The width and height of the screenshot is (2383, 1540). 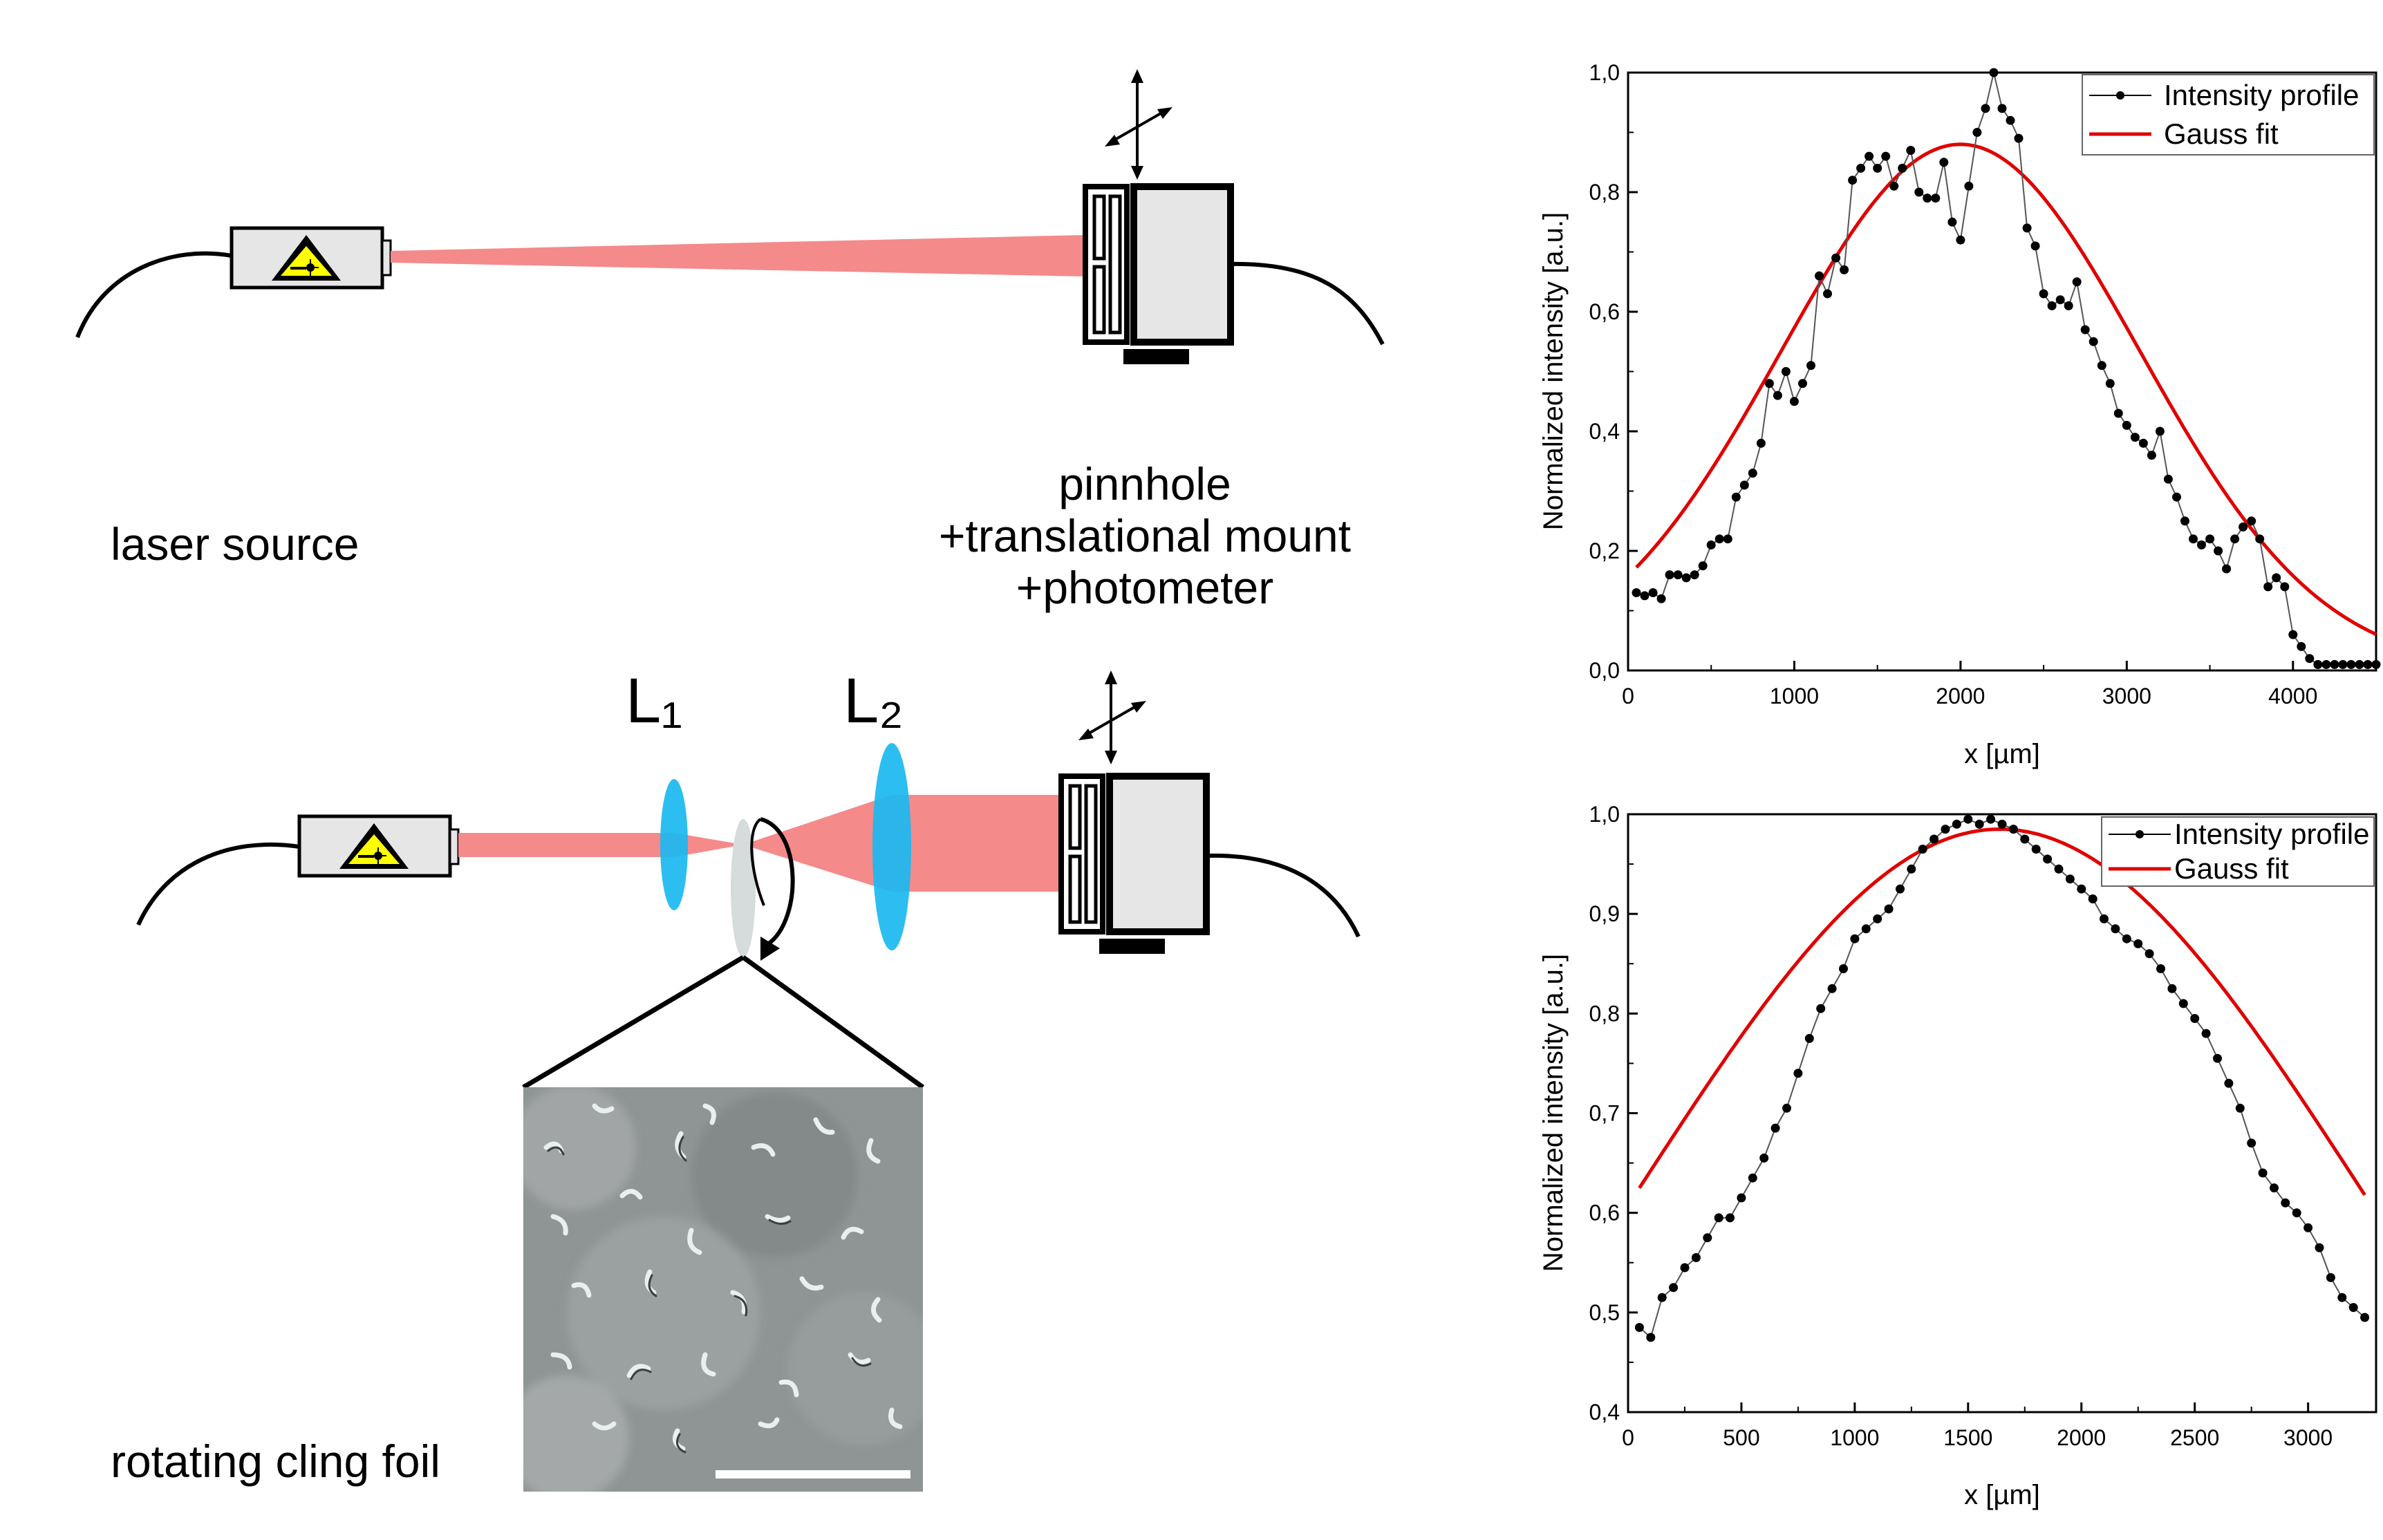 I want to click on chart1-ytick-label: 0,6, so click(x=1604, y=311).